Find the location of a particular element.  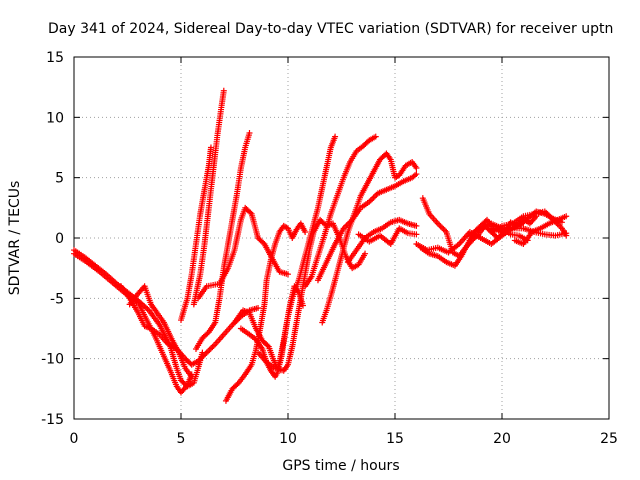

series-sat-i is located at coordinates (265, 312).